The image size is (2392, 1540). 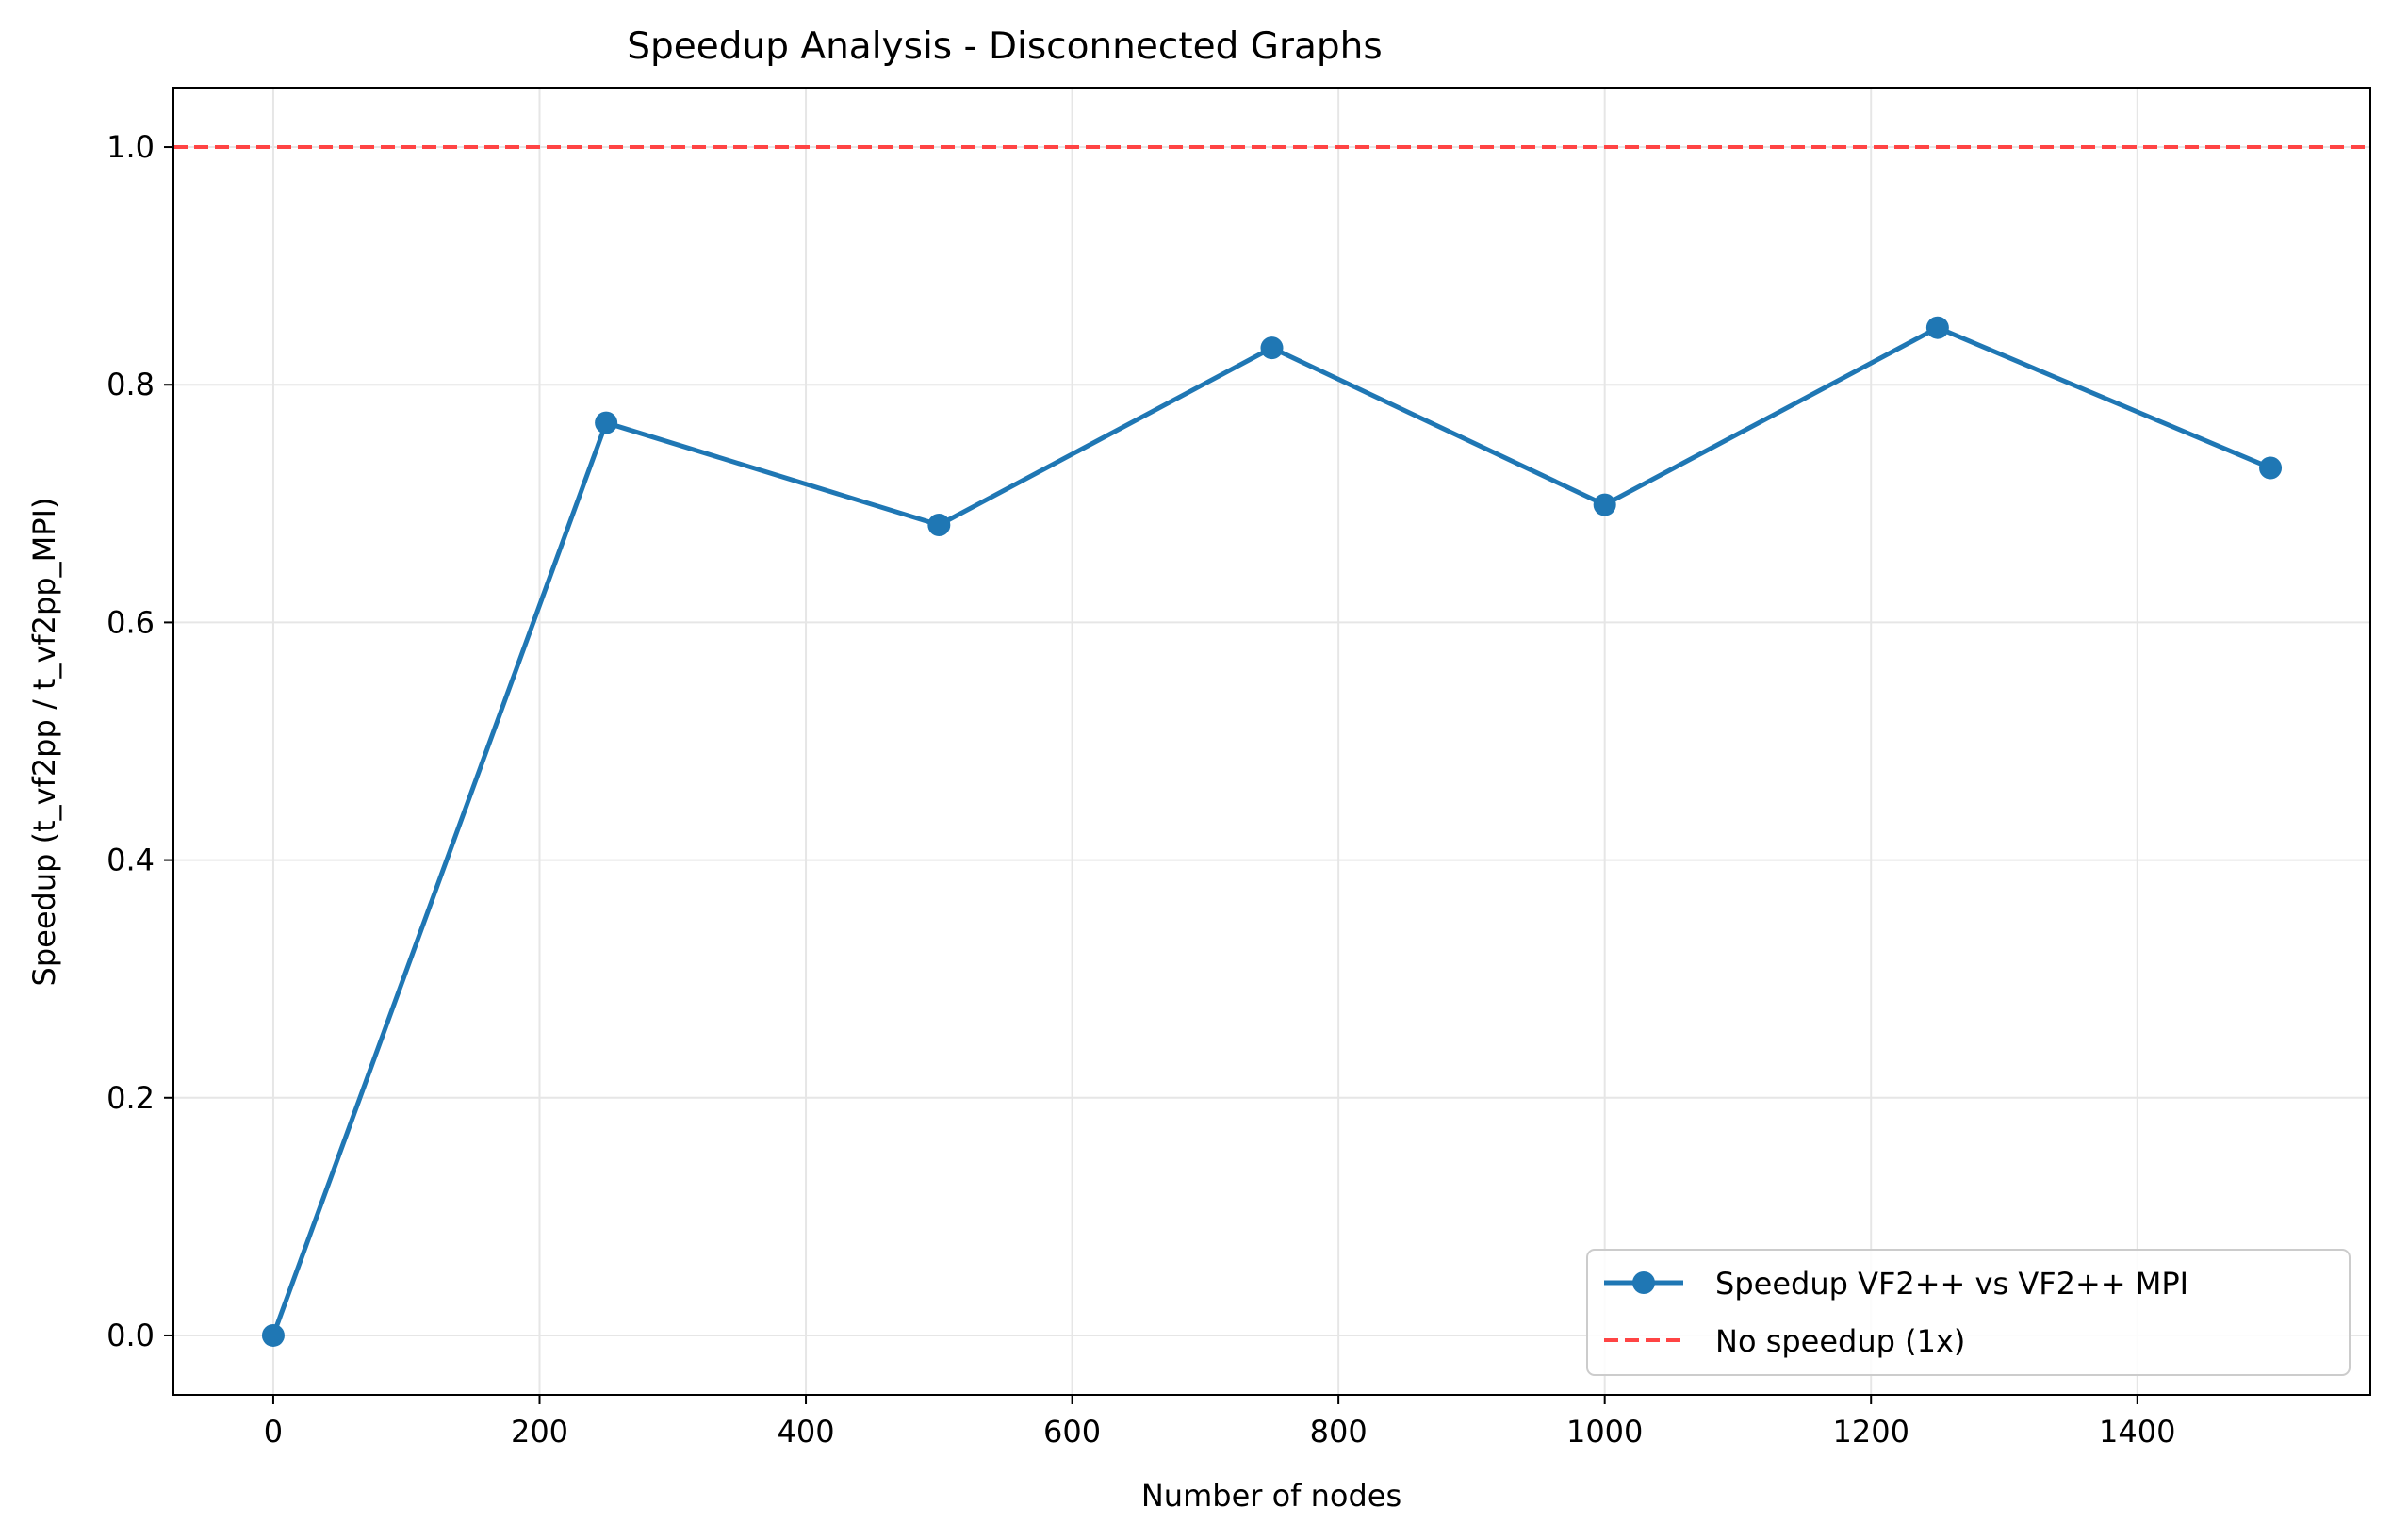 I want to click on x-tick-label: 600, so click(x=1072, y=1432).